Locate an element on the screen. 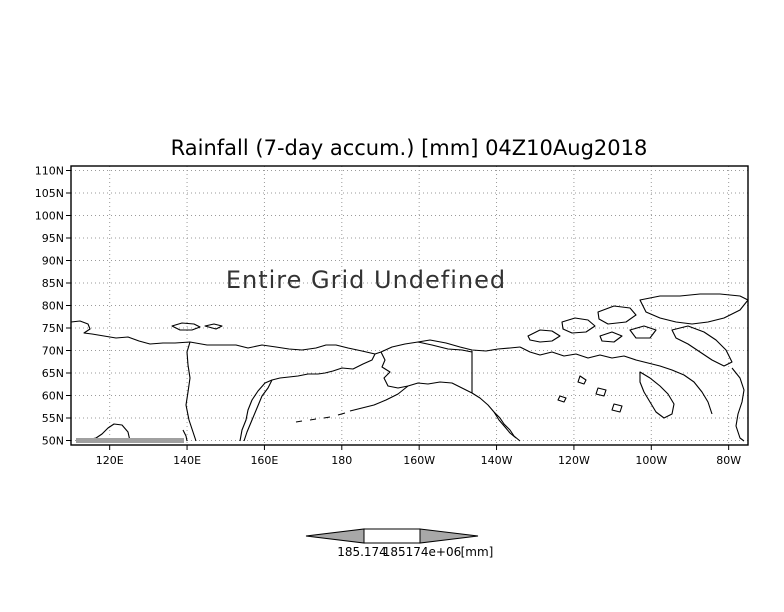 The image size is (784, 612). coastline-okhotsk is located at coordinates (191, 391).